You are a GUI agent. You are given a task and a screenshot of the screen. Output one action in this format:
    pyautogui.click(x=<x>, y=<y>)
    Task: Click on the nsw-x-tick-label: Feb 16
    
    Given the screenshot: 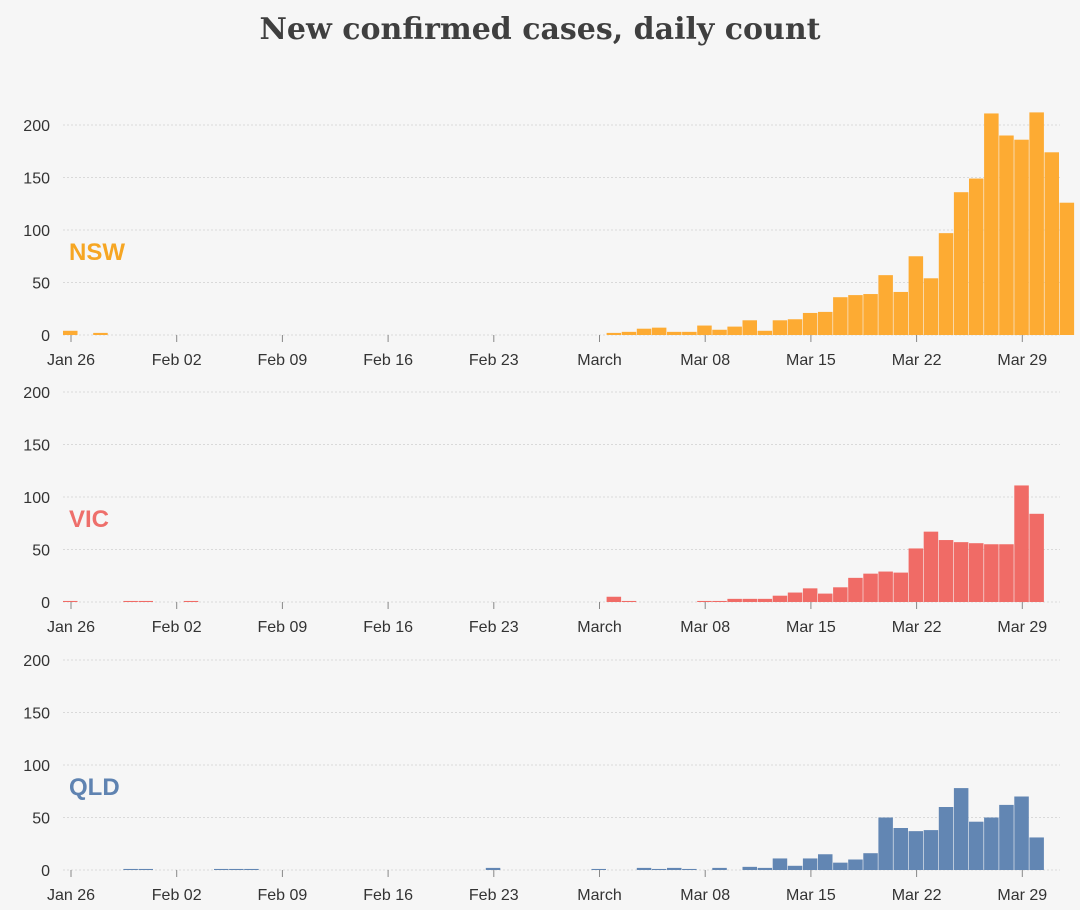 What is the action you would take?
    pyautogui.click(x=388, y=360)
    